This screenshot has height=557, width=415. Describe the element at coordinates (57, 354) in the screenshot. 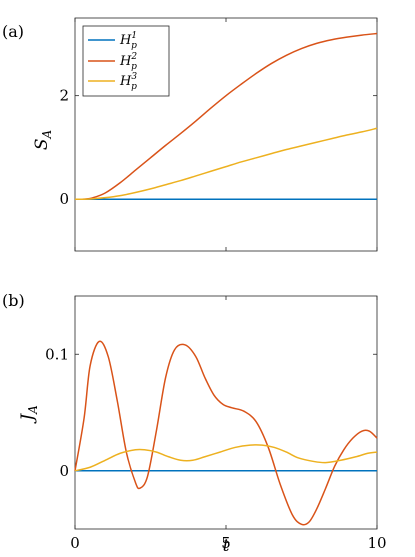

I see `y-tick-label: 0.1` at that location.